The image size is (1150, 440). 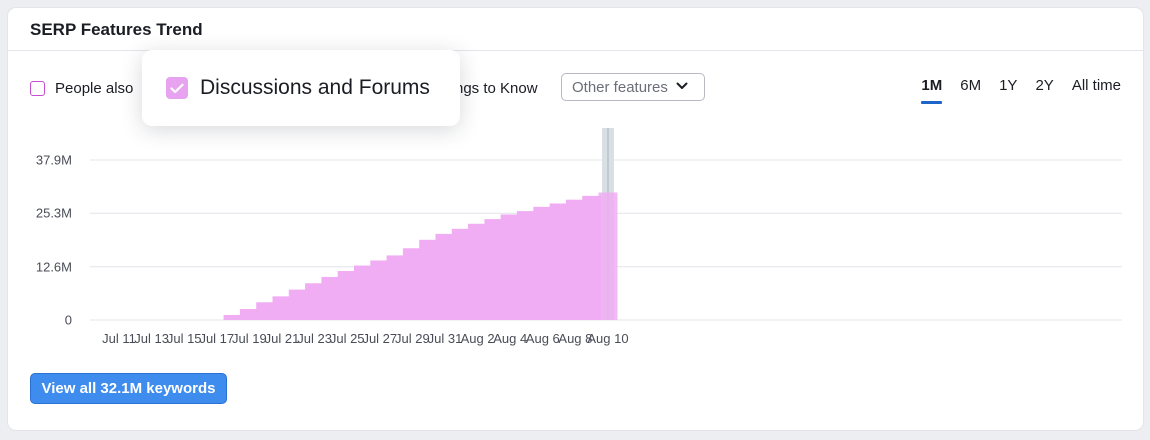 I want to click on checkmark-icon, so click(x=177, y=88).